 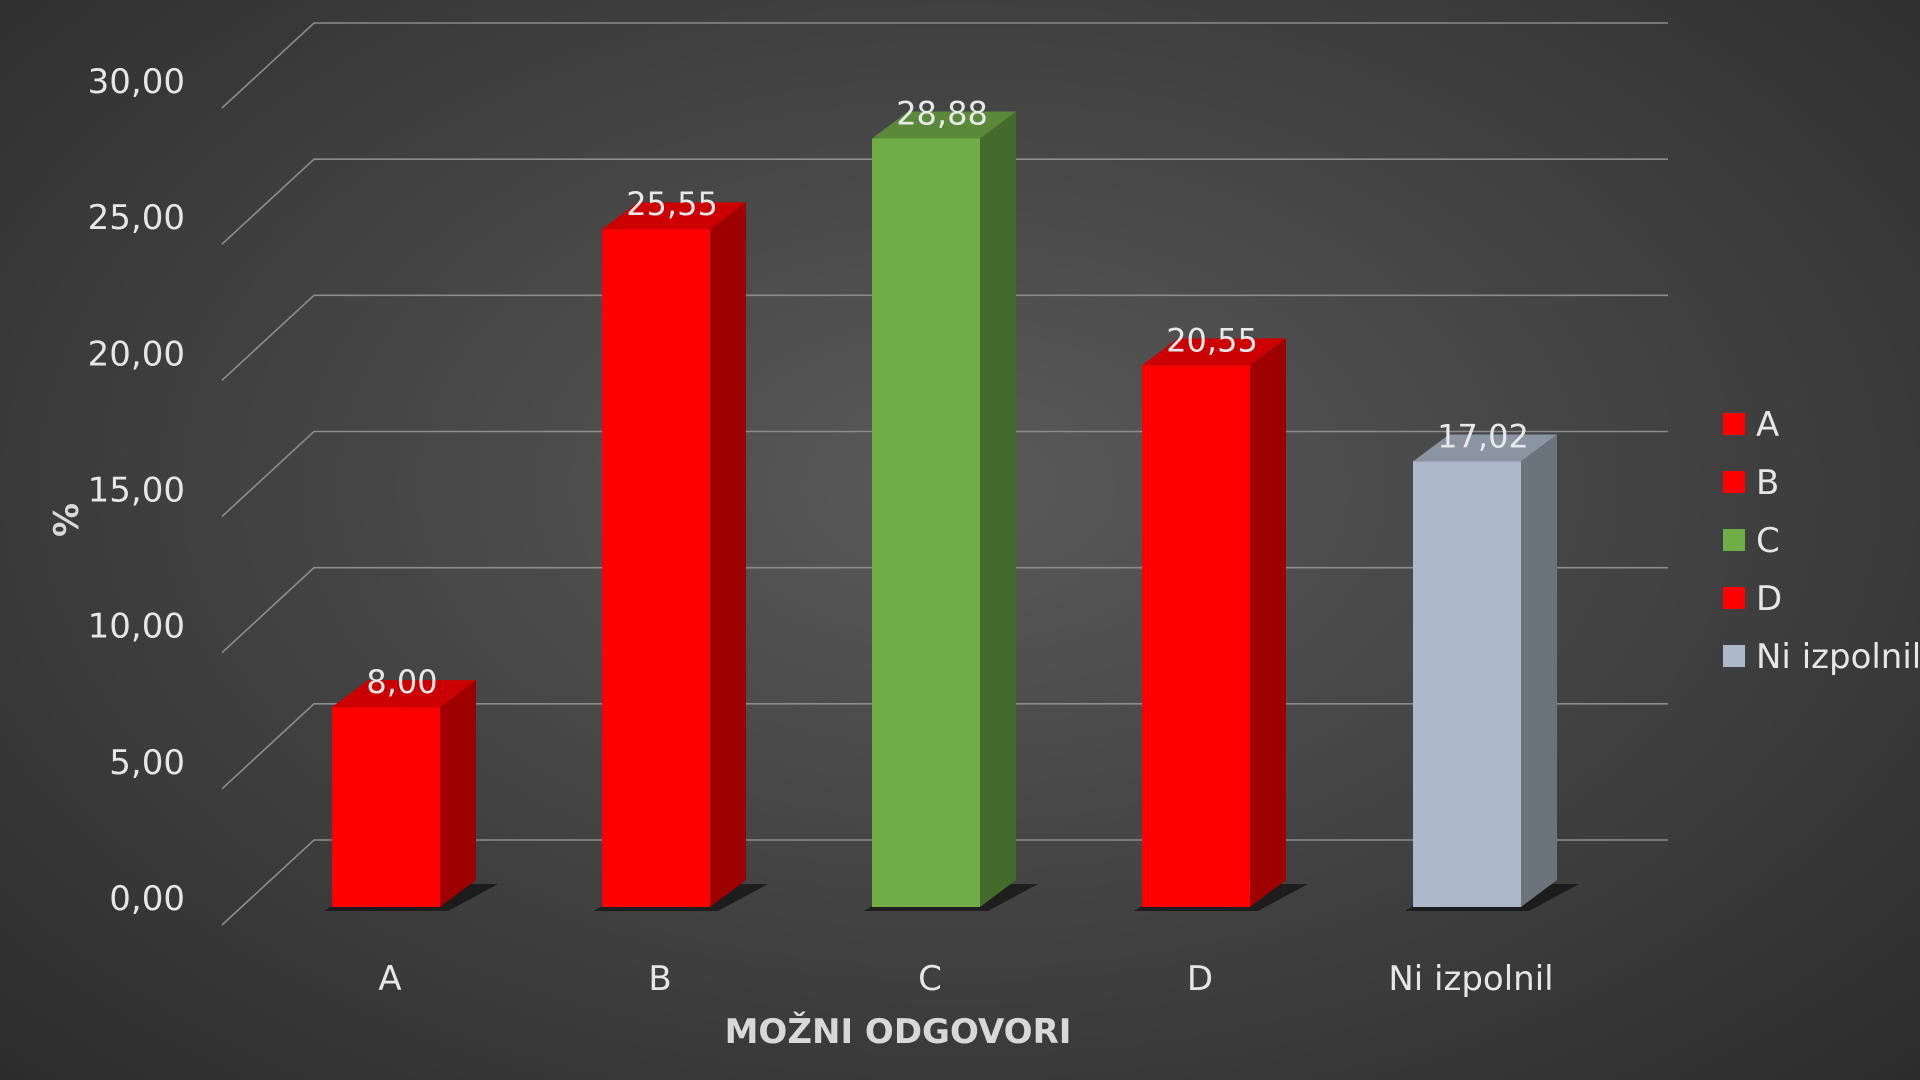 What do you see at coordinates (1483, 436) in the screenshot?
I see `data-label: 17,02` at bounding box center [1483, 436].